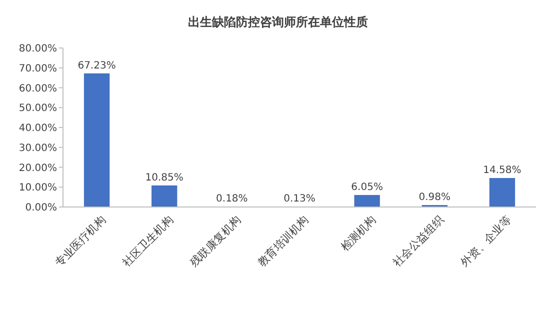 This screenshot has width=540, height=315. What do you see at coordinates (300, 199) in the screenshot?
I see `data-label: 0.13%` at bounding box center [300, 199].